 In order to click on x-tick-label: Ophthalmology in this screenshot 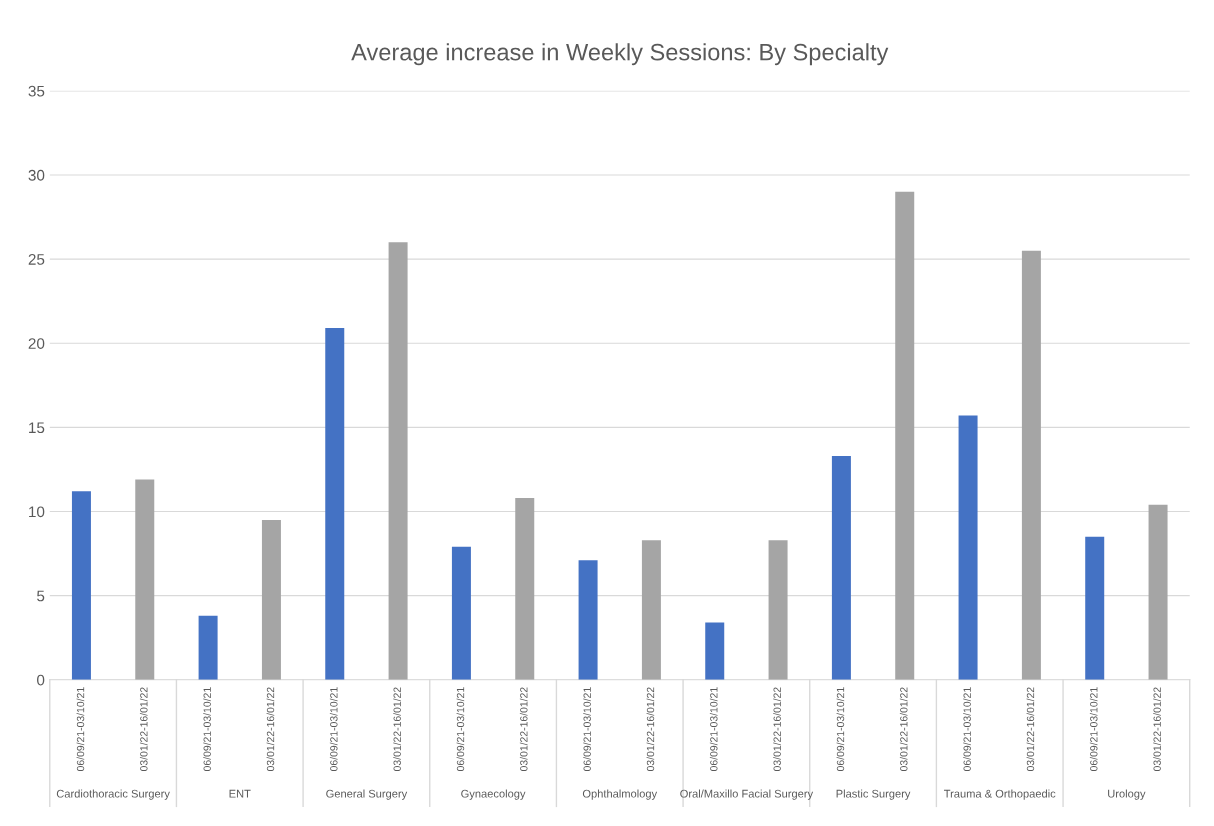, I will do `click(620, 794)`.